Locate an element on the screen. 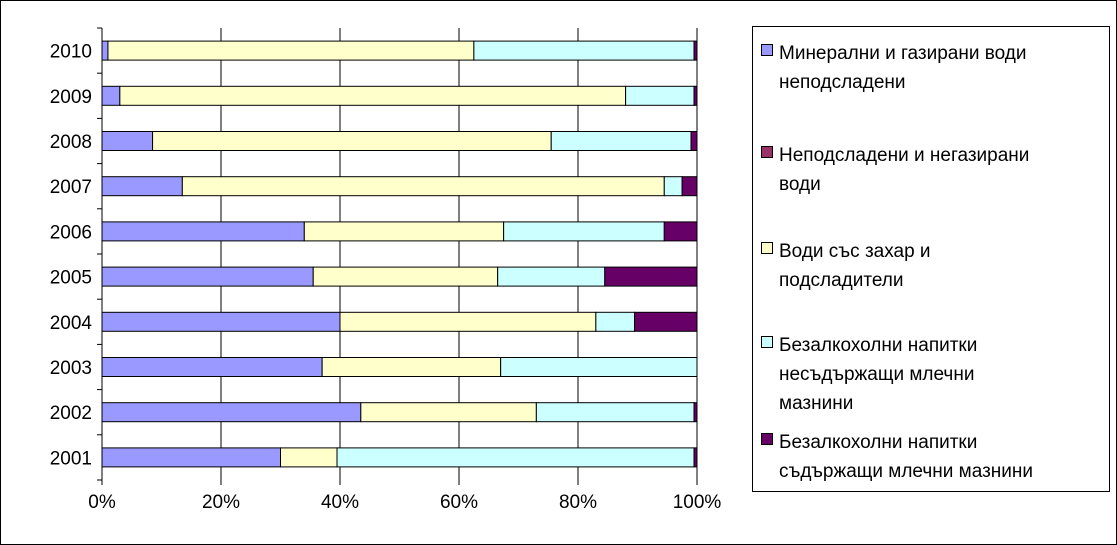 The height and width of the screenshot is (545, 1117). x-tick-label: 100% is located at coordinates (697, 502).